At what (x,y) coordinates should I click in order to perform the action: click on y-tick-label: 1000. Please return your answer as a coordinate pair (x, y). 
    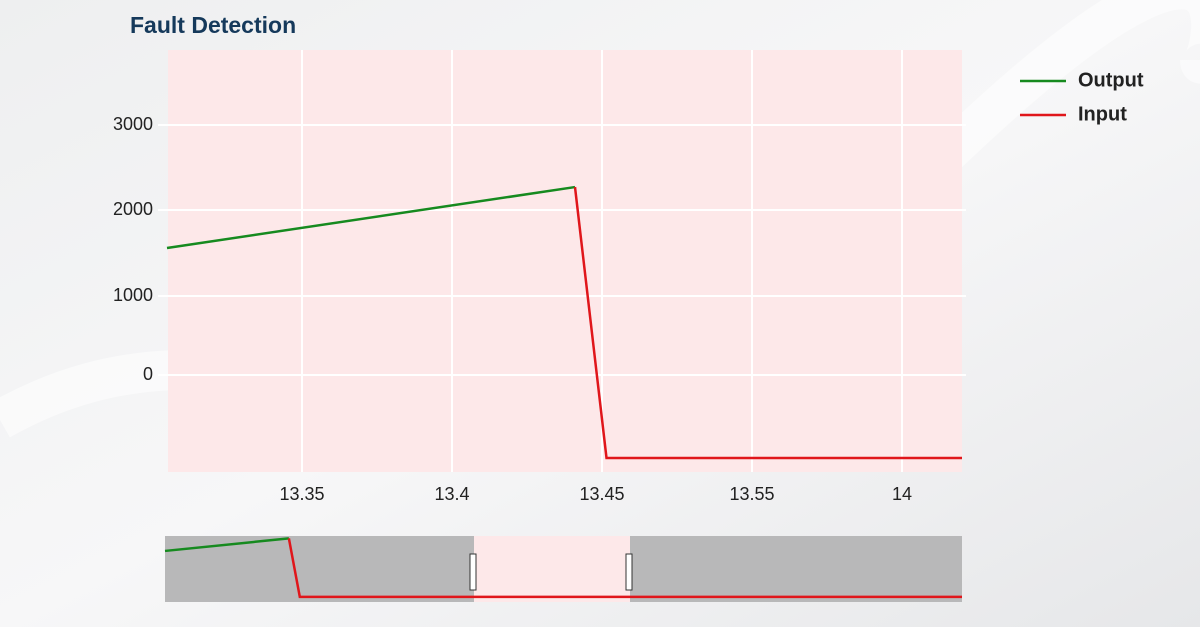
    Looking at the image, I should click on (133, 295).